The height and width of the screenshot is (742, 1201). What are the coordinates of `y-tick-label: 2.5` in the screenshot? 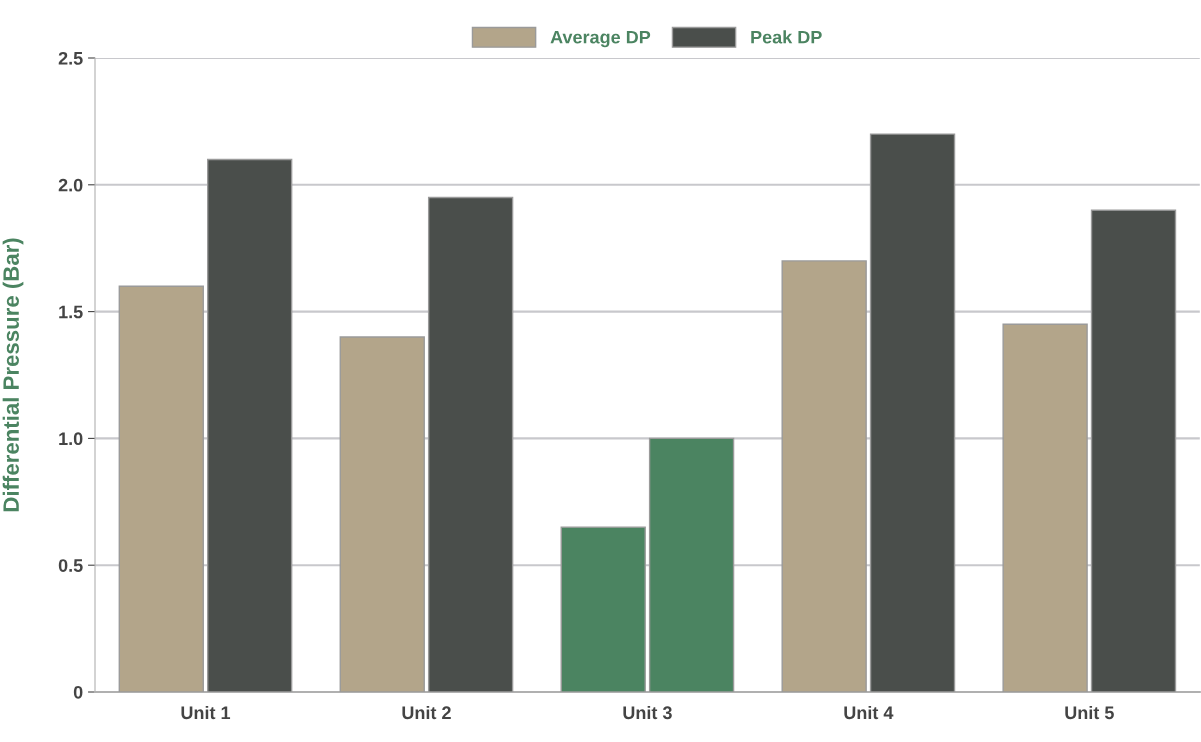 It's located at (70, 58).